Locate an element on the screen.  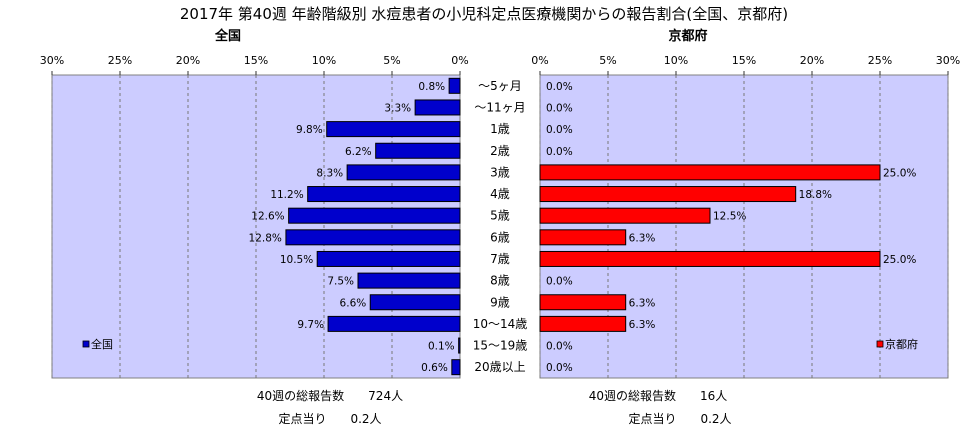
right-subtitle: 京都府 is located at coordinates (687, 36).